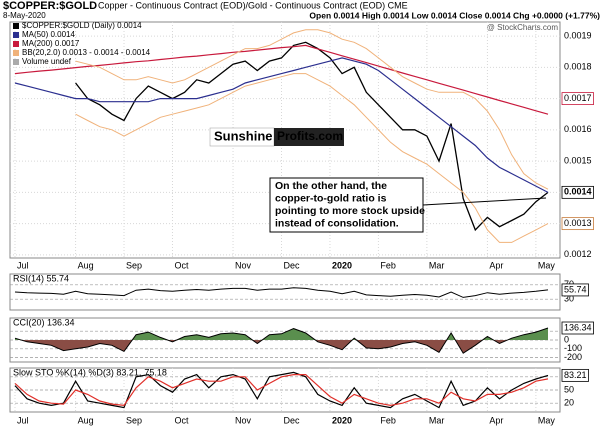 The height and width of the screenshot is (428, 605). I want to click on y-tick-label: 0.0019, so click(578, 35).